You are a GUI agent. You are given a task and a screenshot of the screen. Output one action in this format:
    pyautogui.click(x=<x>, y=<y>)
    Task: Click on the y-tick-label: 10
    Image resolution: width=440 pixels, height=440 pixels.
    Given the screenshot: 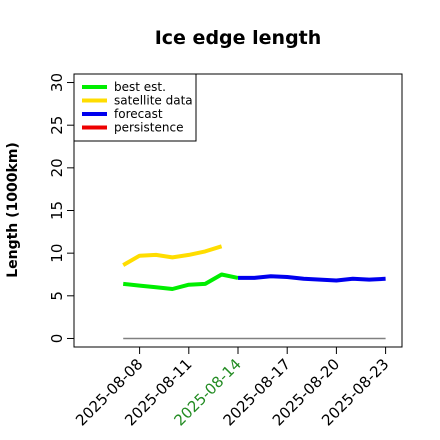 What is the action you would take?
    pyautogui.click(x=57, y=253)
    